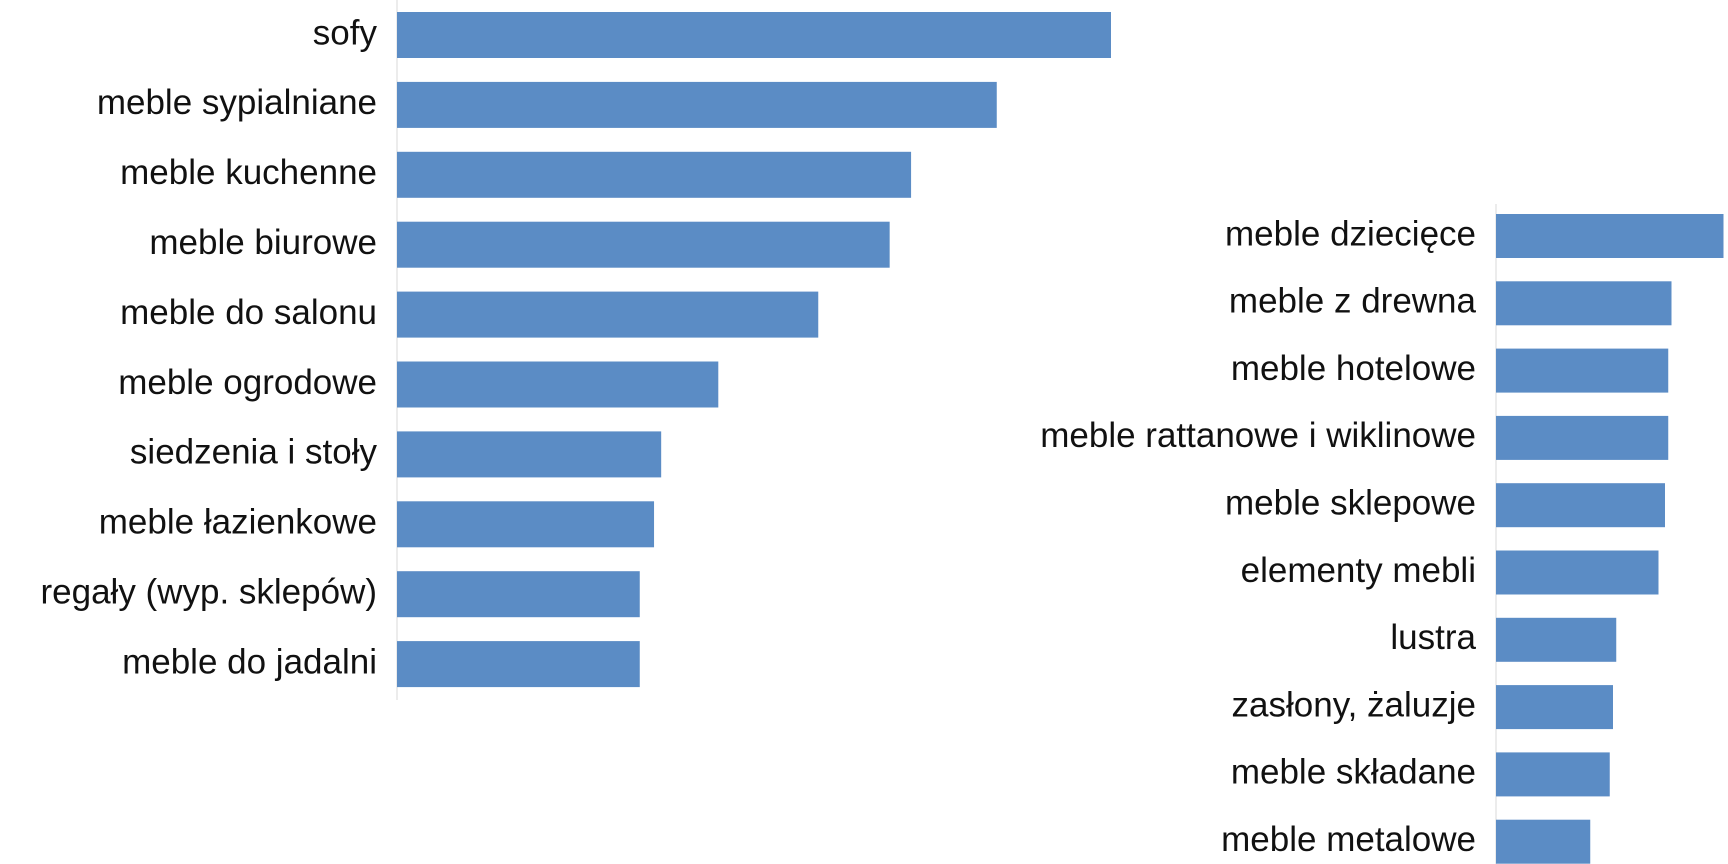  I want to click on left-category-label-6: siedzenia i stoły, so click(254, 452).